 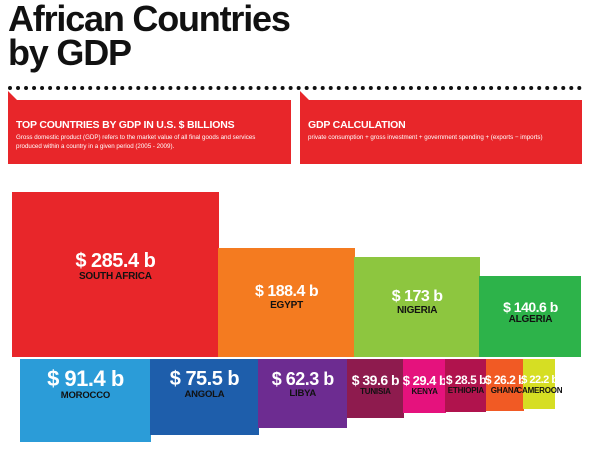 I want to click on bar-label-tunisia: $ 39.6 b TUNISIA, so click(x=375, y=384).